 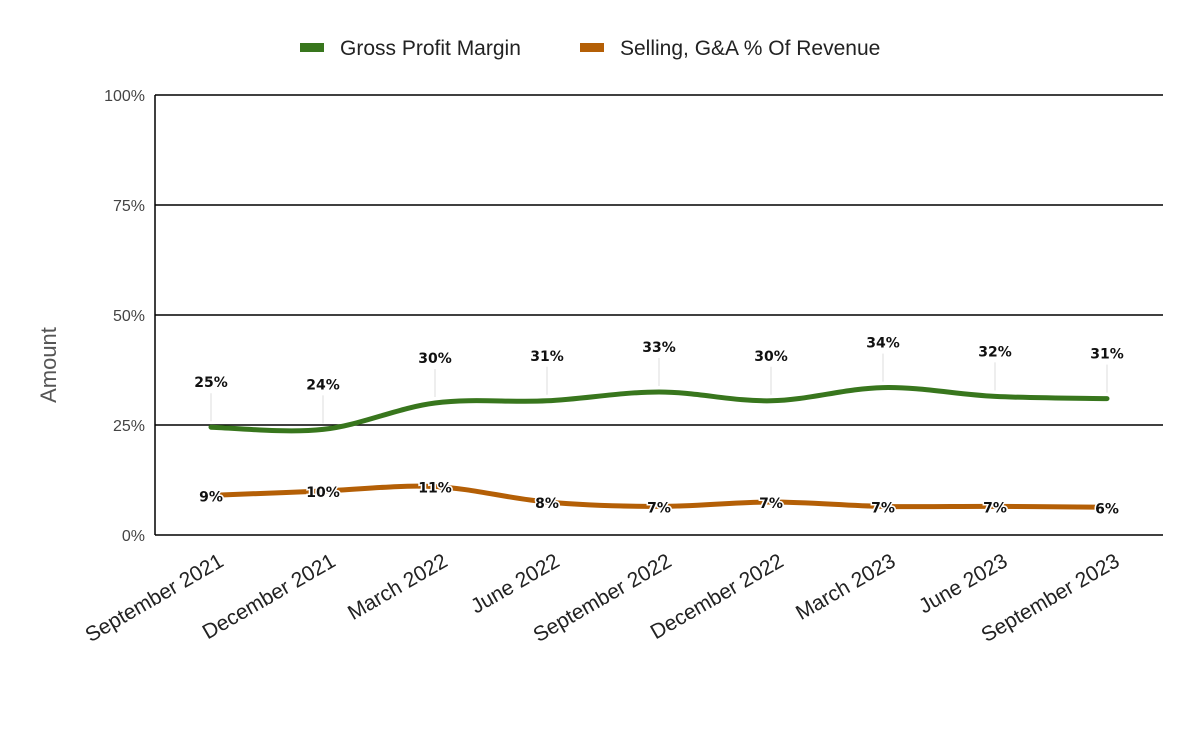 What do you see at coordinates (129, 426) in the screenshot?
I see `y-tick-label: 25%` at bounding box center [129, 426].